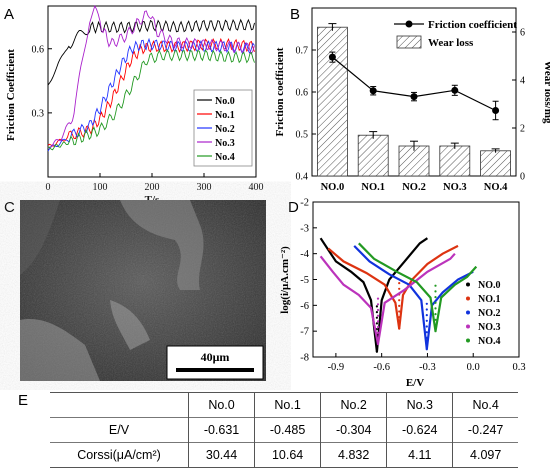  Describe the element at coordinates (336, 367) in the screenshot. I see `x-tick-label: -0.9` at that location.